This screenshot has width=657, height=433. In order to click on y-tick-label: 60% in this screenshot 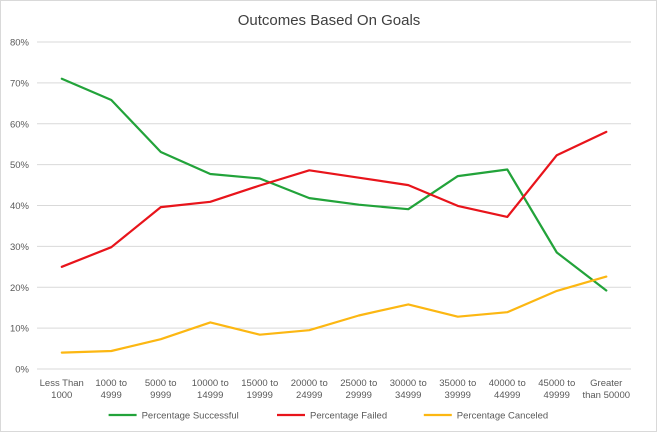, I will do `click(20, 124)`.